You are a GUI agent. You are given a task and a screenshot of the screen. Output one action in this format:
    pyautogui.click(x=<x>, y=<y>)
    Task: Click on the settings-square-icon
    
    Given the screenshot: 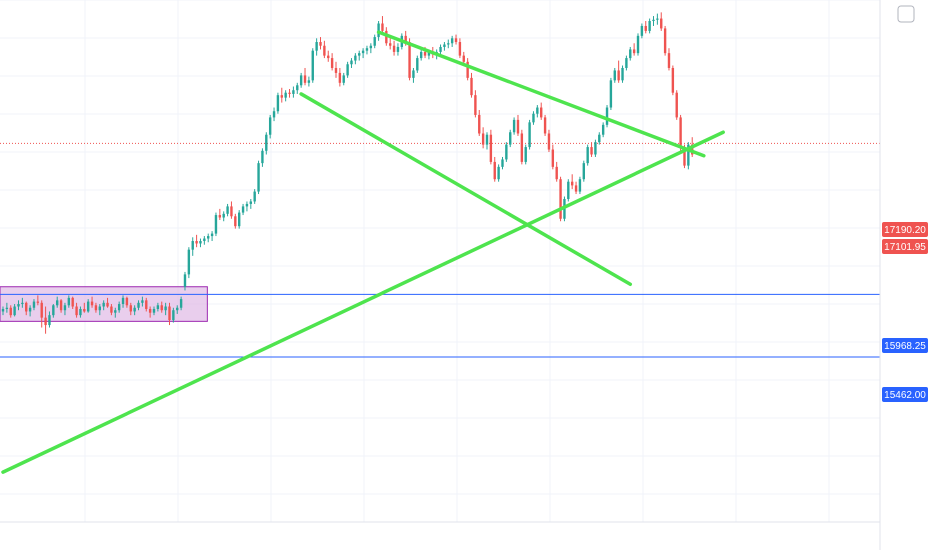 What is the action you would take?
    pyautogui.click(x=906, y=14)
    